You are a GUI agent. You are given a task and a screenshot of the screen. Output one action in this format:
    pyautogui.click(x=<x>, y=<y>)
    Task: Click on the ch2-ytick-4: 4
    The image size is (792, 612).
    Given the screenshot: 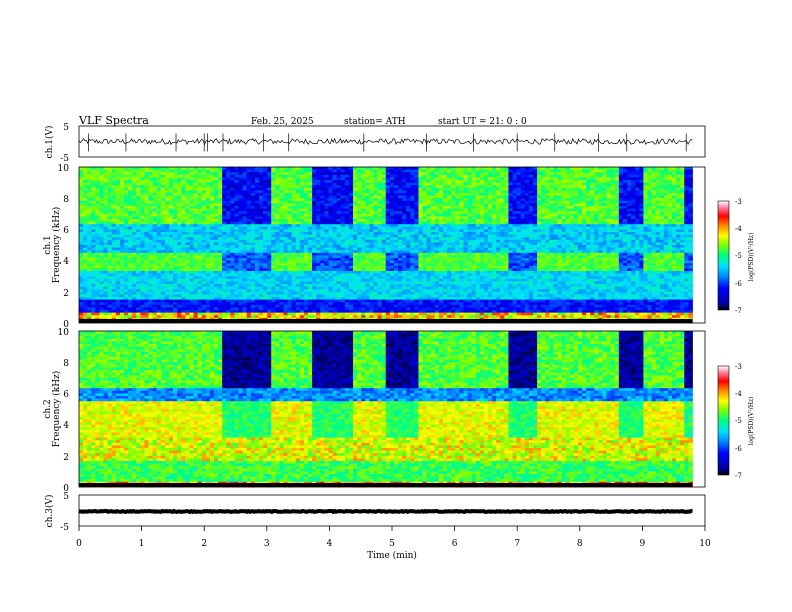 What is the action you would take?
    pyautogui.click(x=66, y=426)
    